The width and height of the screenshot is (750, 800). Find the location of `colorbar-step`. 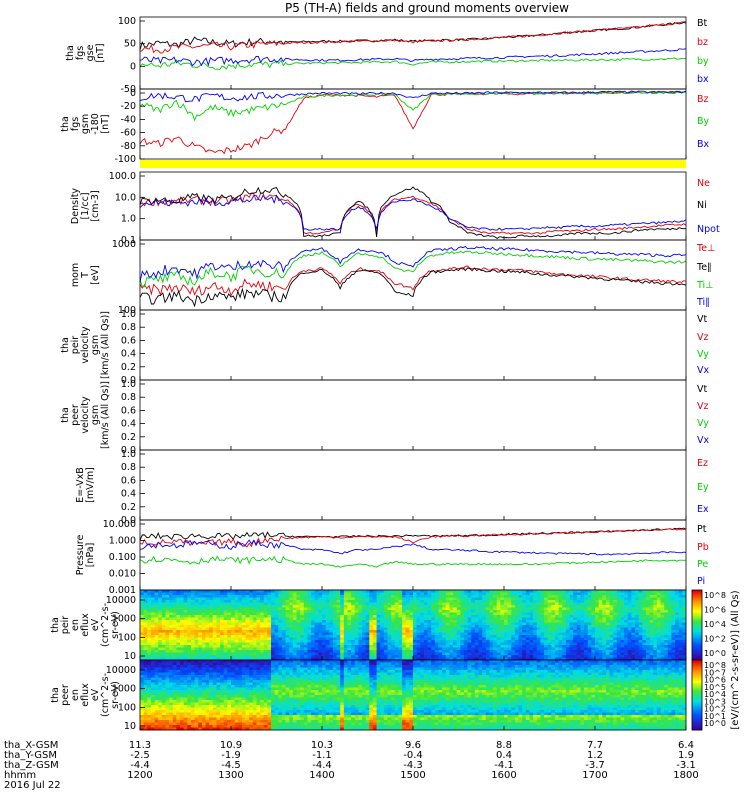

colorbar-step is located at coordinates (697, 594).